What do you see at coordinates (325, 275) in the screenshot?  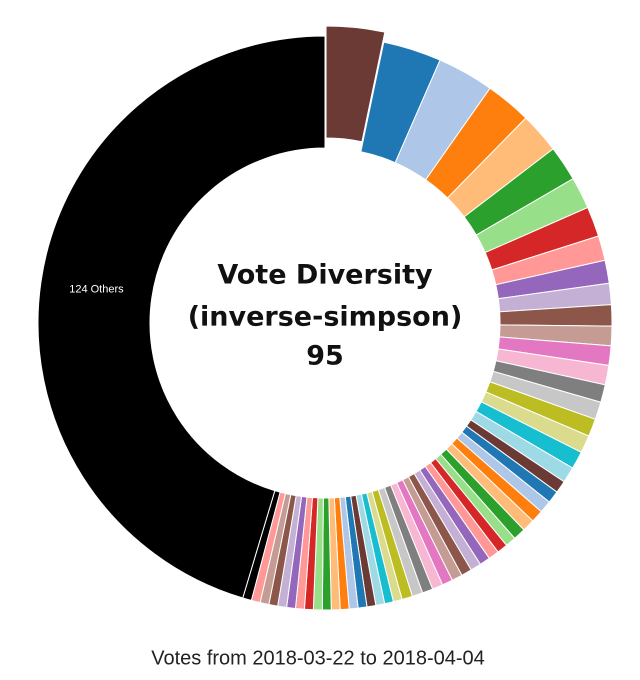 I see `chart-title: Vote Diversity` at bounding box center [325, 275].